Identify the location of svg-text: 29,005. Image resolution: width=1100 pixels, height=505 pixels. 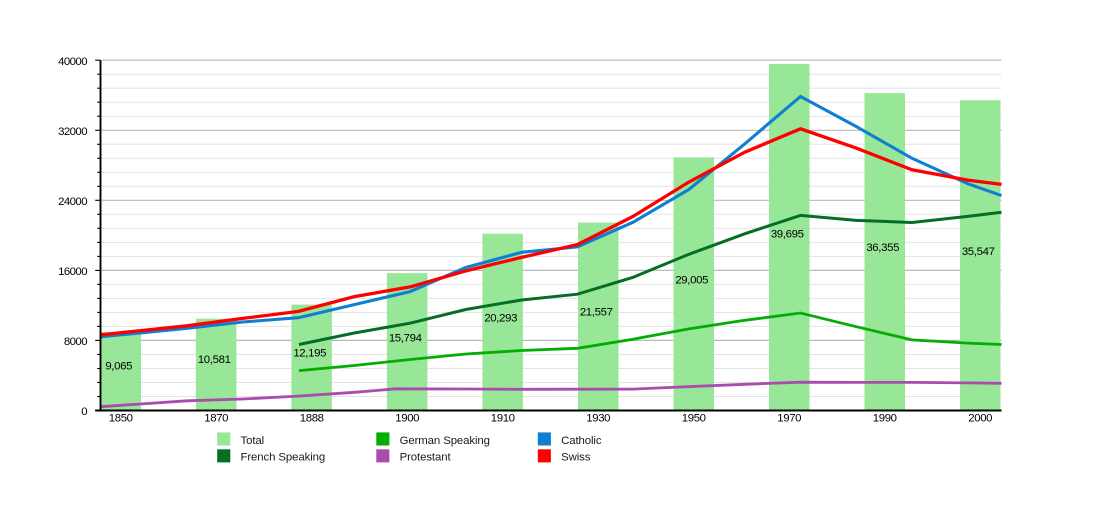
(691, 281).